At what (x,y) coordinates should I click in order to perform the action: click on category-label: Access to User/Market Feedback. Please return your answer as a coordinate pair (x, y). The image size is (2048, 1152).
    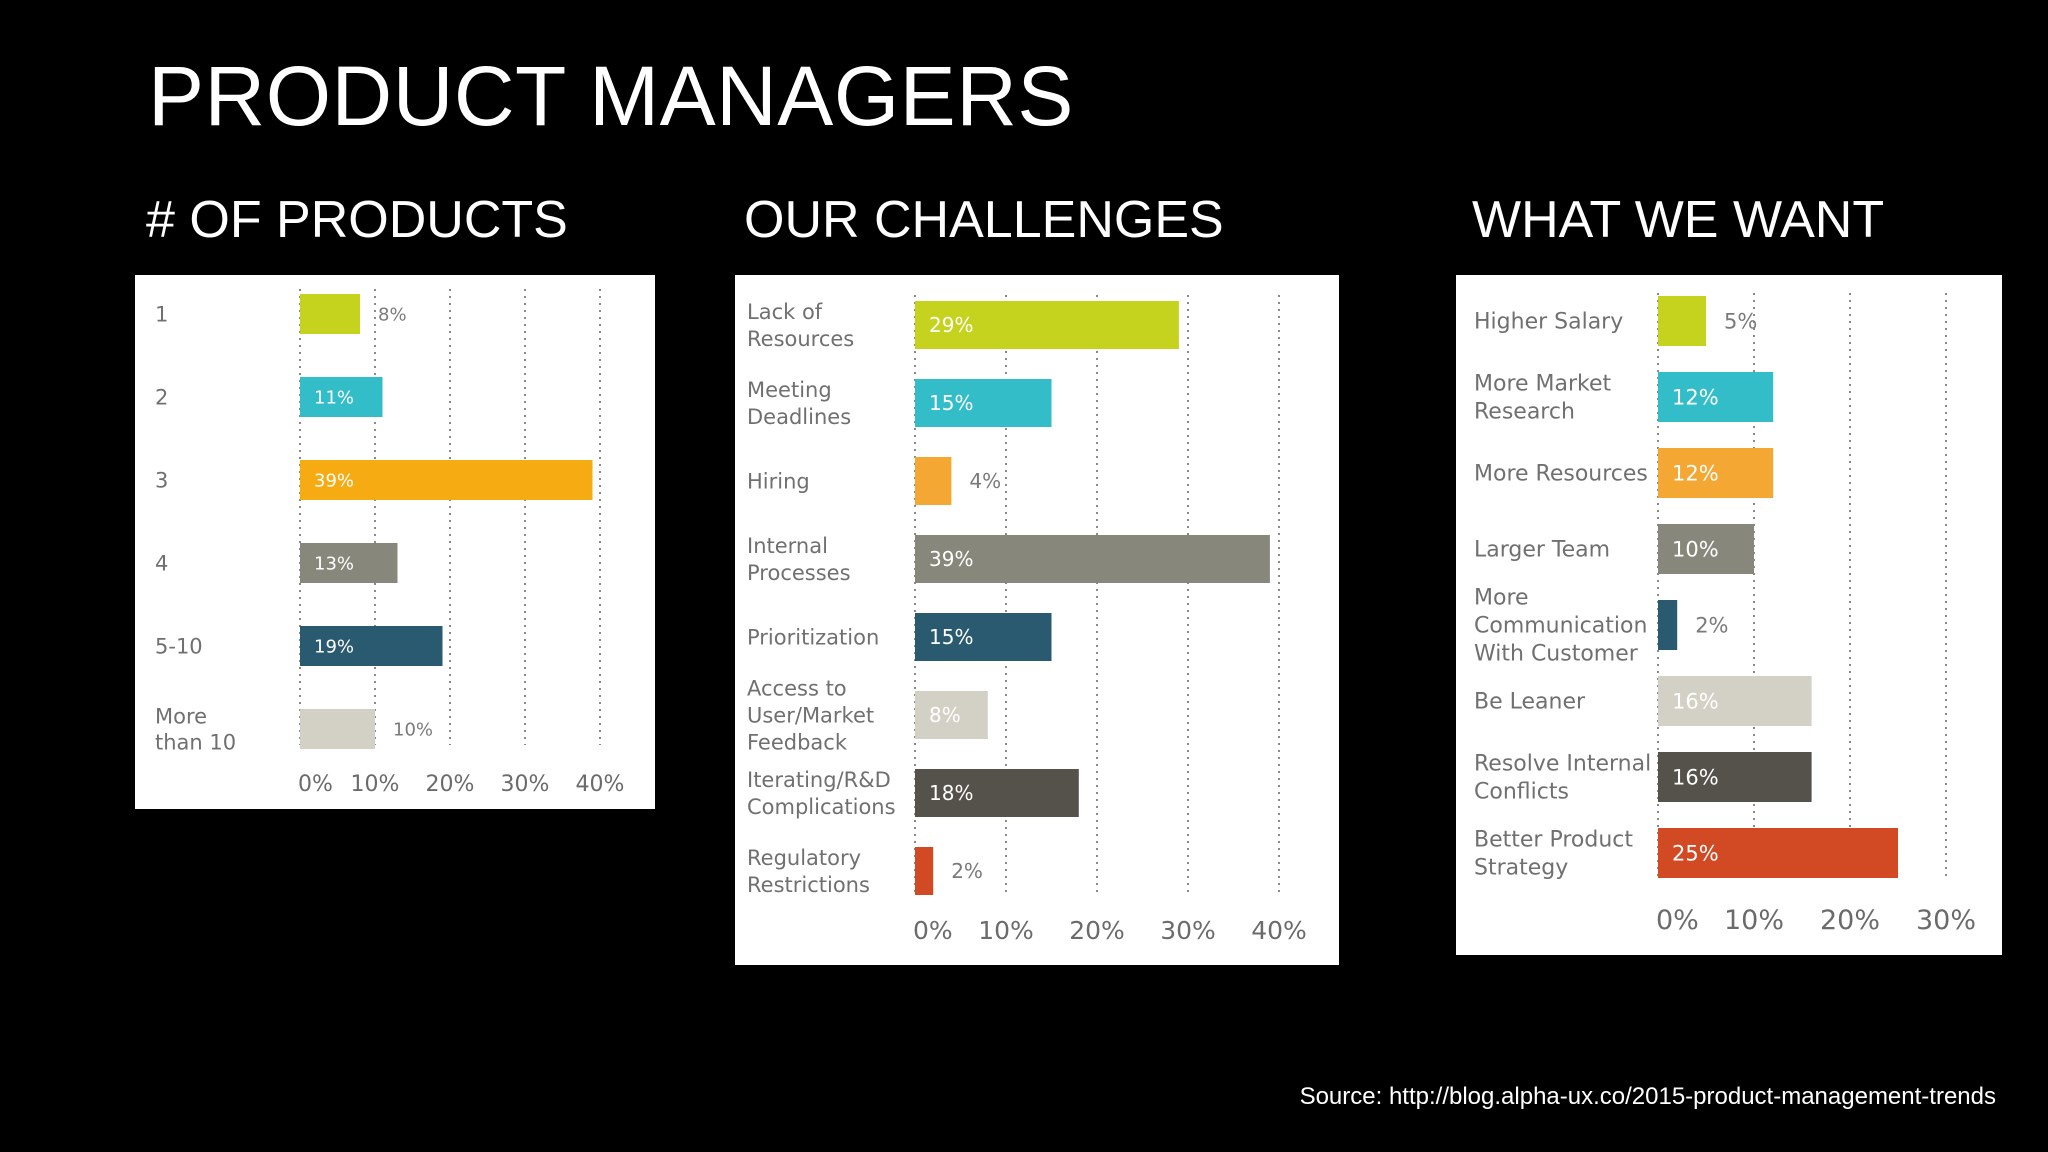
    Looking at the image, I should click on (810, 715).